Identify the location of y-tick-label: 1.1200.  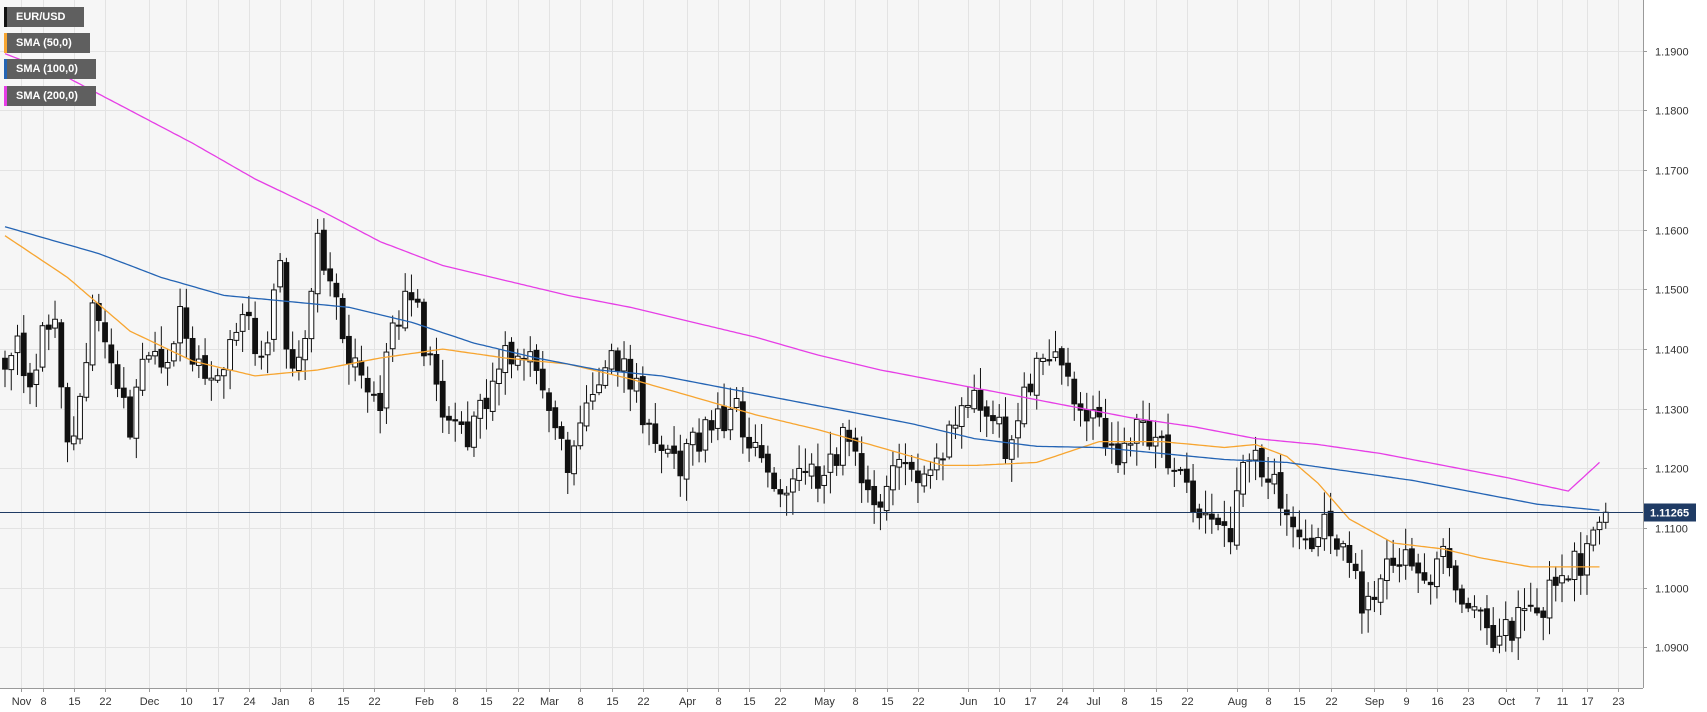
(1672, 470).